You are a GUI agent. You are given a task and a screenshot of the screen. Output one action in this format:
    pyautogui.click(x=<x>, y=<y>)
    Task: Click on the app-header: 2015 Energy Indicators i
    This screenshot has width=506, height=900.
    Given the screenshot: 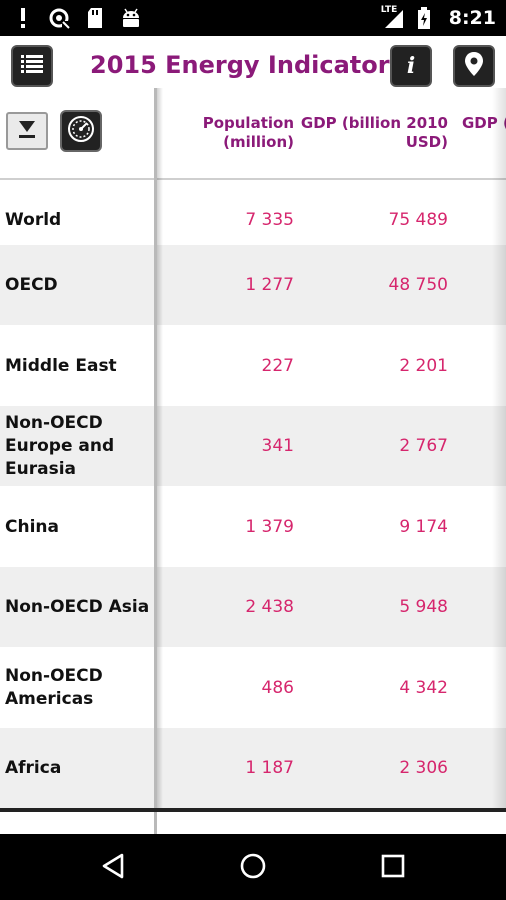 What is the action you would take?
    pyautogui.click(x=253, y=66)
    